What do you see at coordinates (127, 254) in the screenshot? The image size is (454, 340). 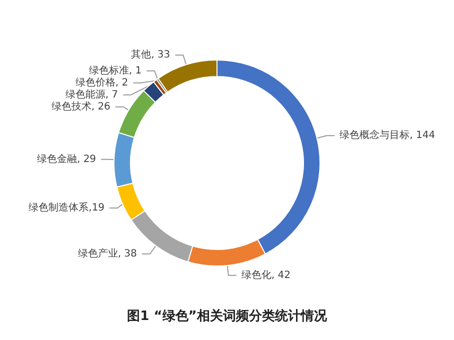 I see `data-label: , 38` at bounding box center [127, 254].